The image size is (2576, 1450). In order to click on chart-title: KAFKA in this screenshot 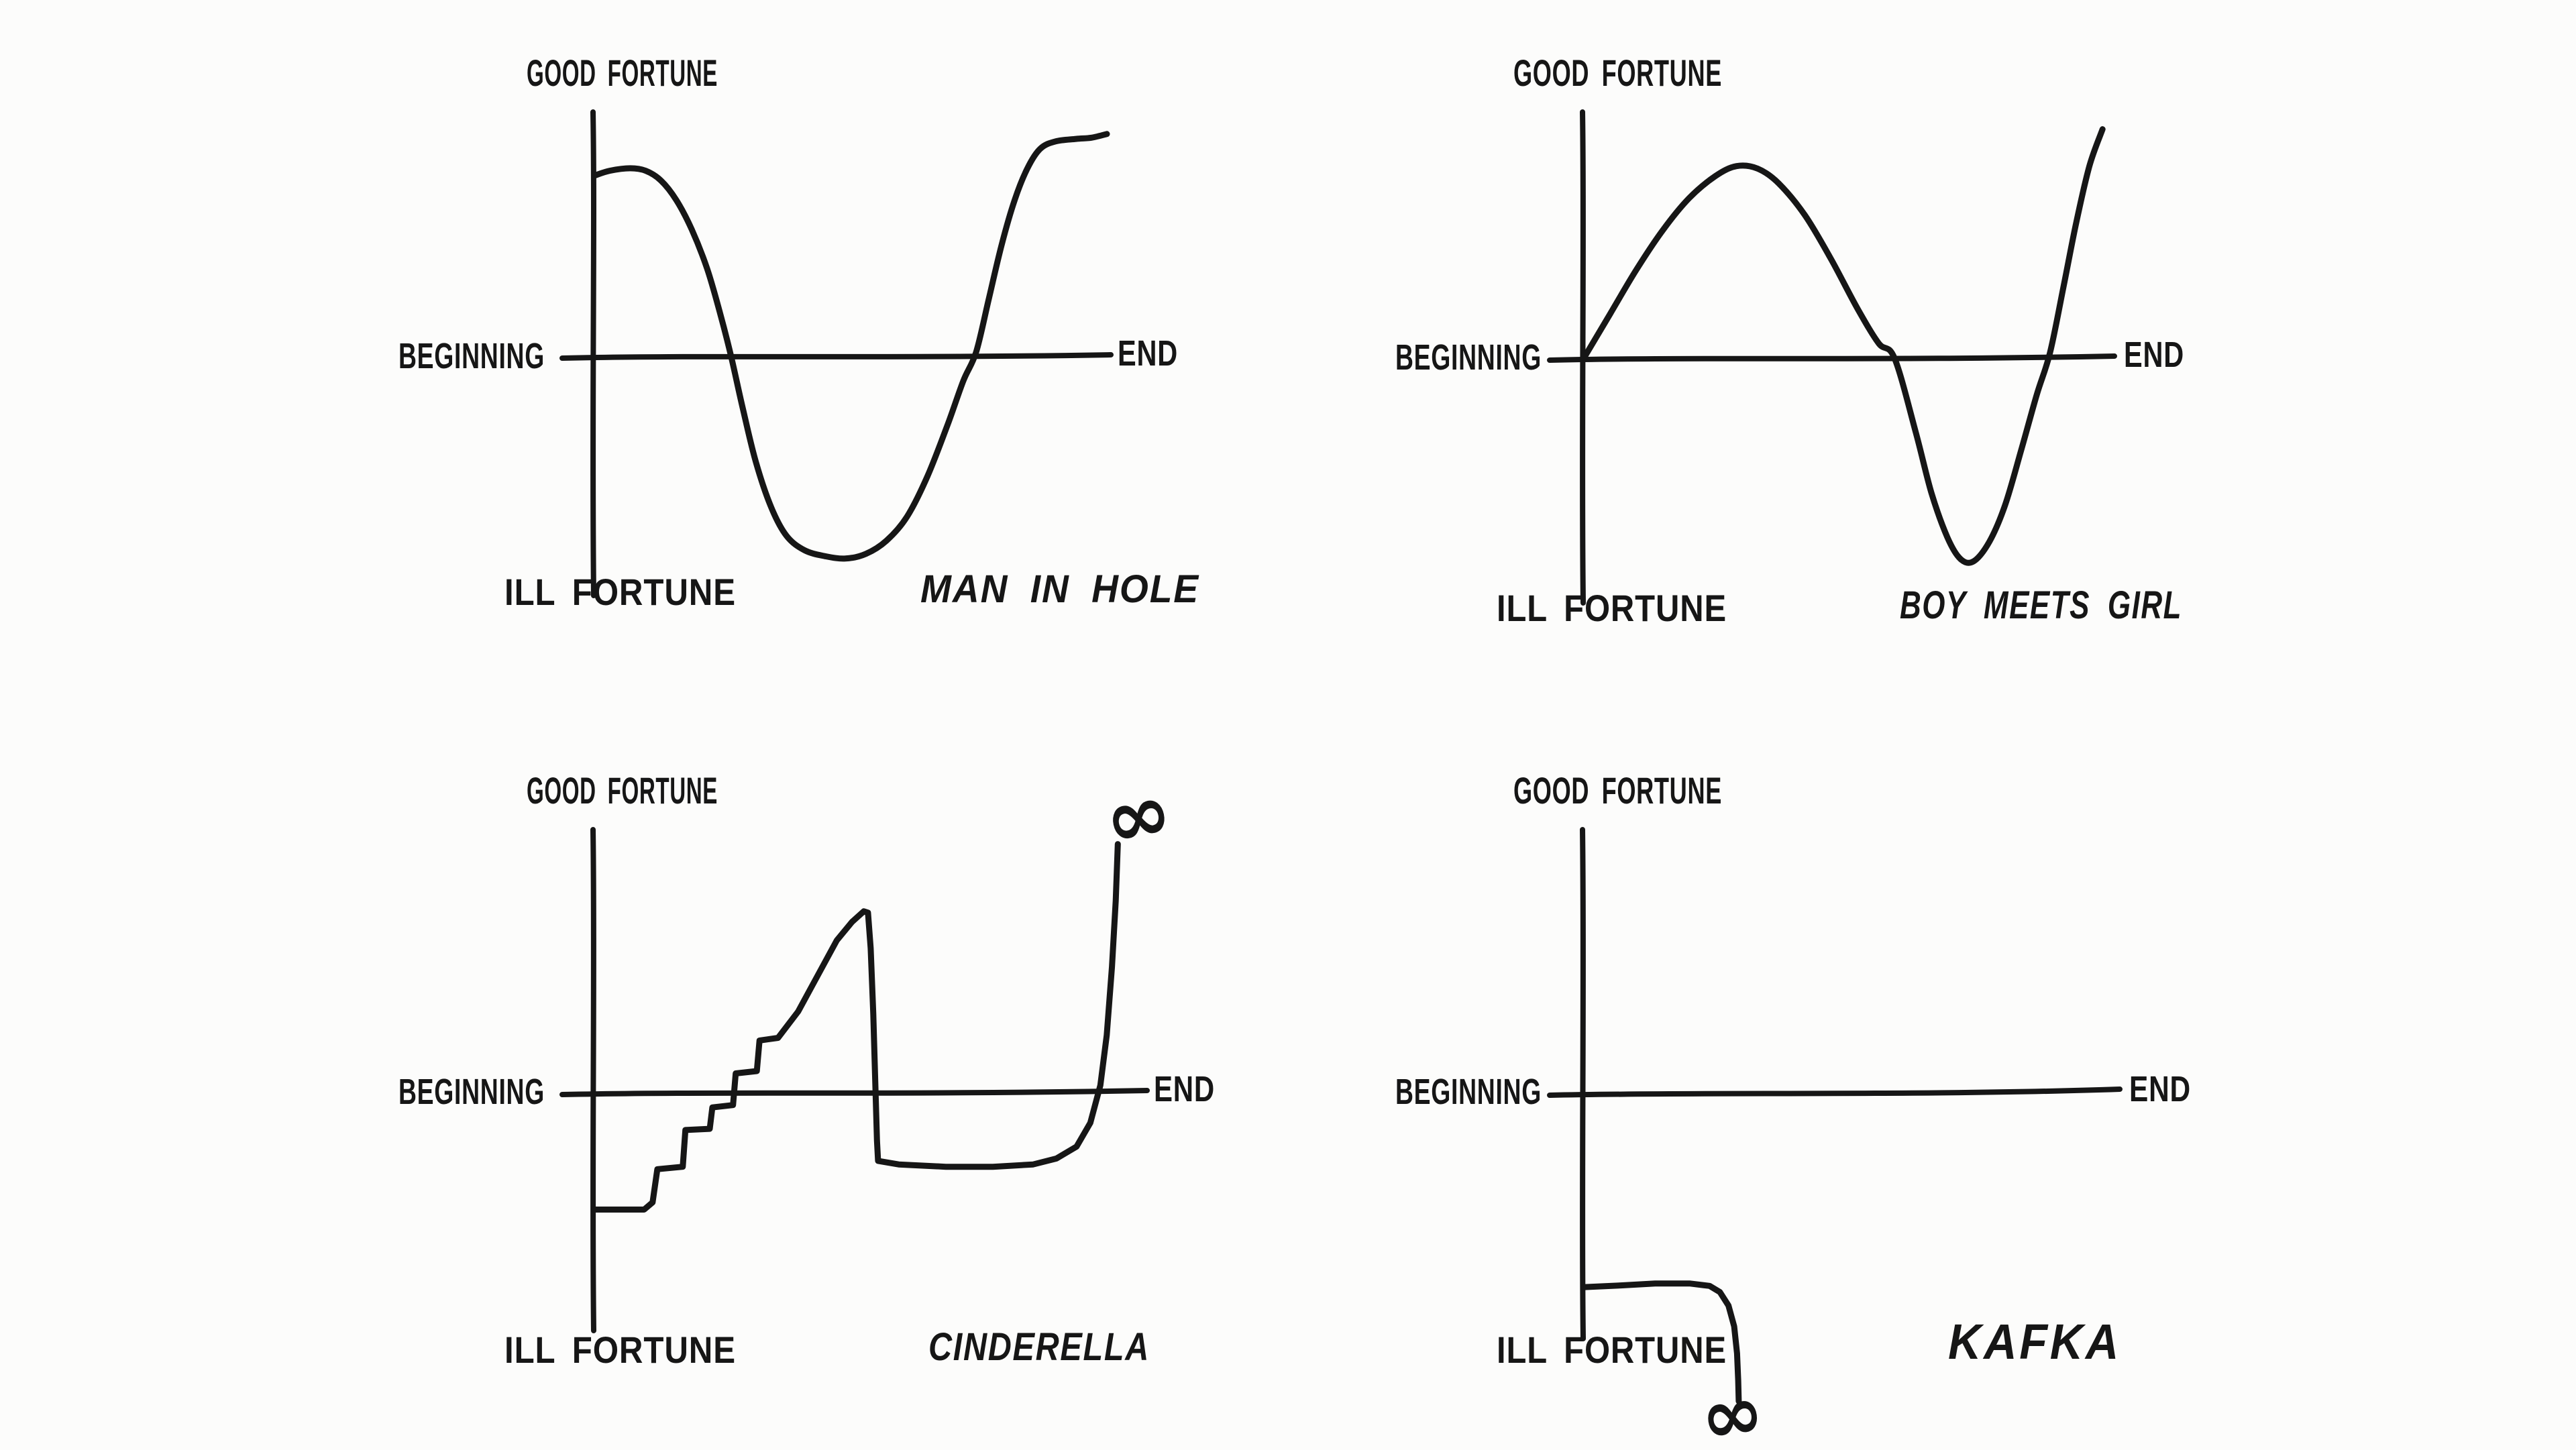, I will do `click(2034, 1342)`.